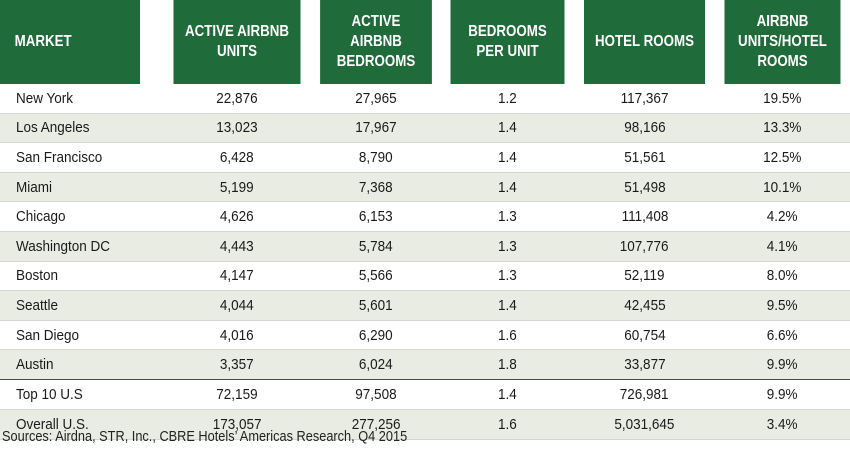 Image resolution: width=850 pixels, height=454 pixels. I want to click on table-cell-active-bedrooms-text: 17,967, so click(376, 128).